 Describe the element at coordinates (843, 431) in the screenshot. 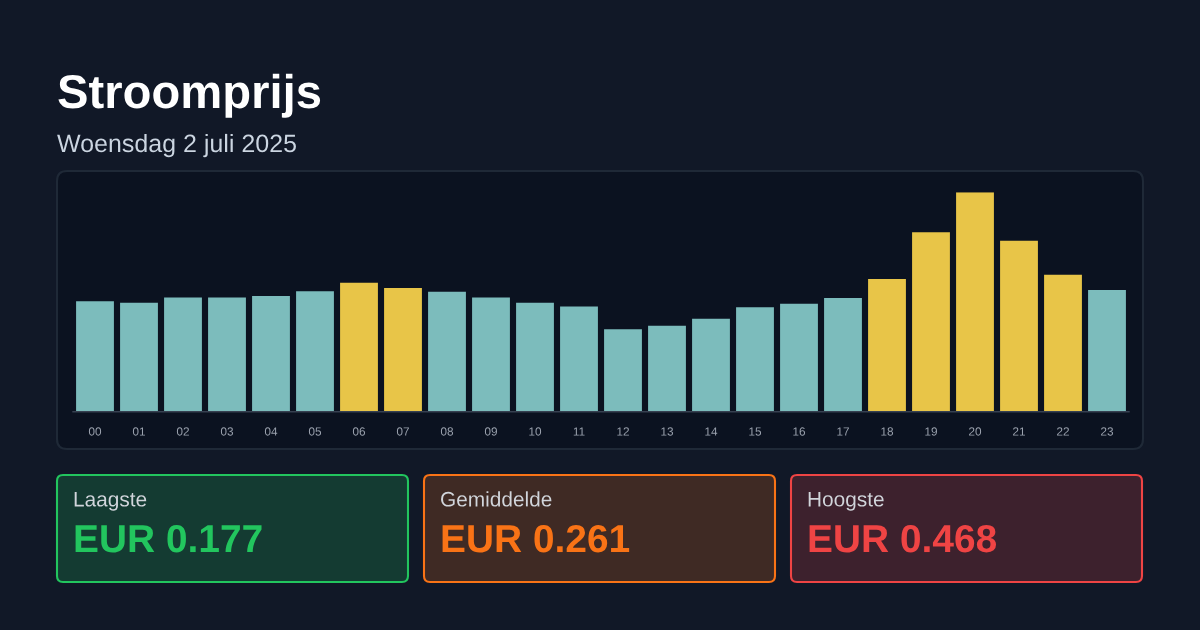

I see `x-tick-label: 17` at that location.